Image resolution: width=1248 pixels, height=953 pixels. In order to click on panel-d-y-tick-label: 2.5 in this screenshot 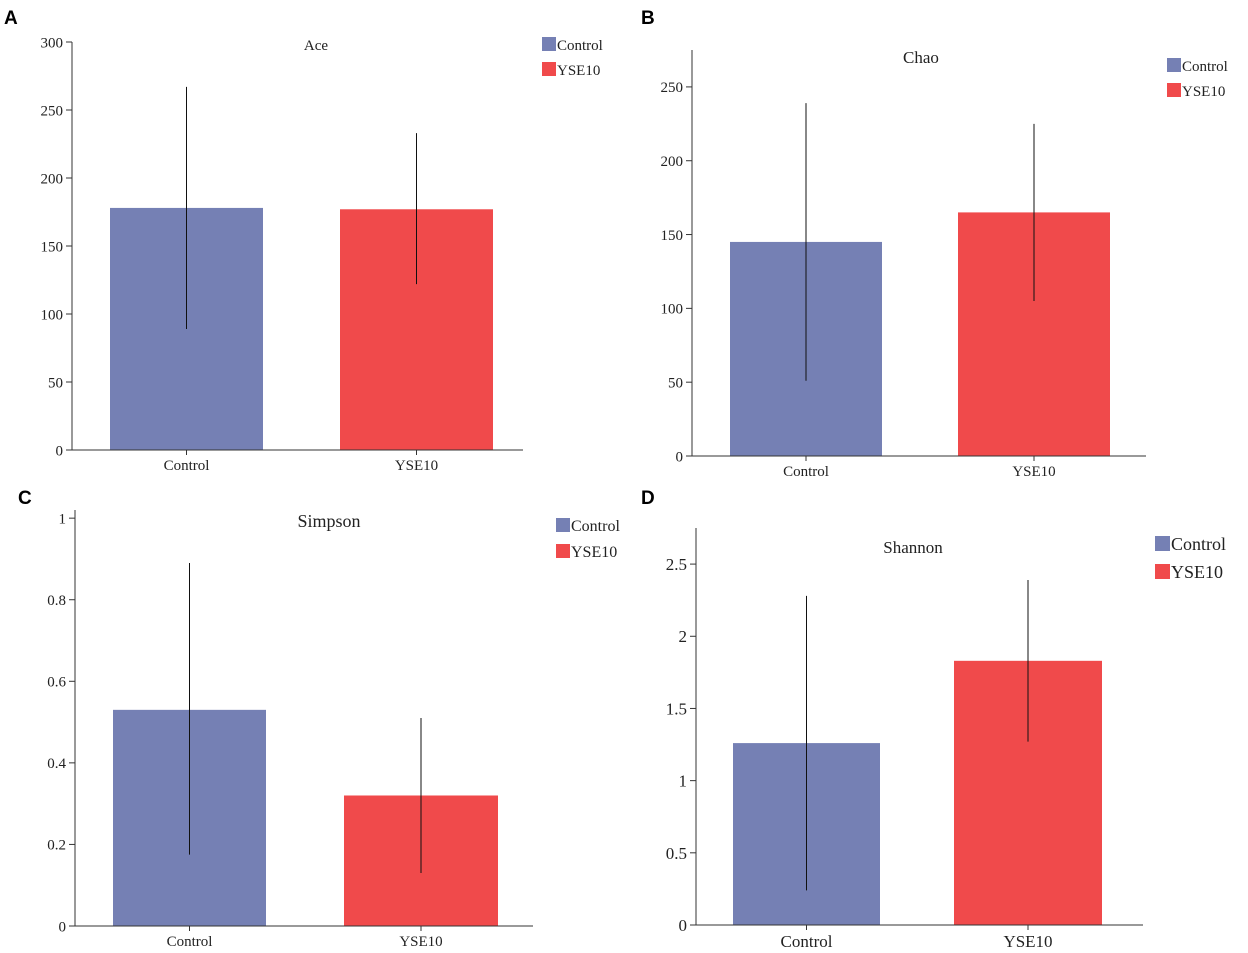, I will do `click(676, 564)`.